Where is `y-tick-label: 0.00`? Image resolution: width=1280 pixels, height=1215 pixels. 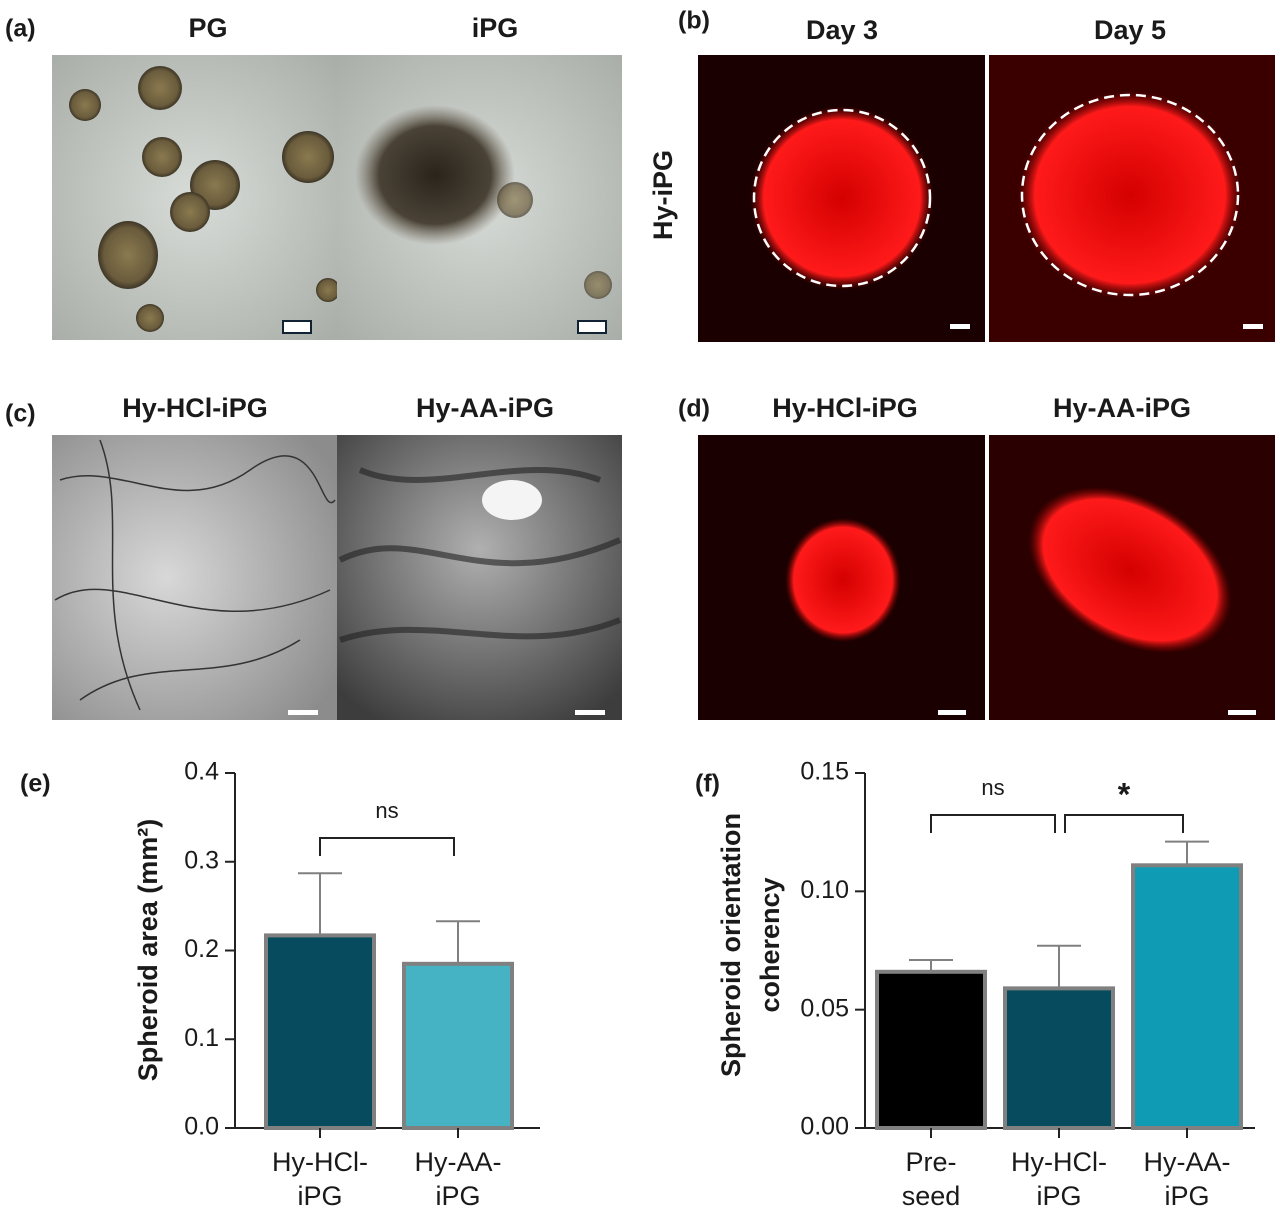
y-tick-label: 0.00 is located at coordinates (824, 1127).